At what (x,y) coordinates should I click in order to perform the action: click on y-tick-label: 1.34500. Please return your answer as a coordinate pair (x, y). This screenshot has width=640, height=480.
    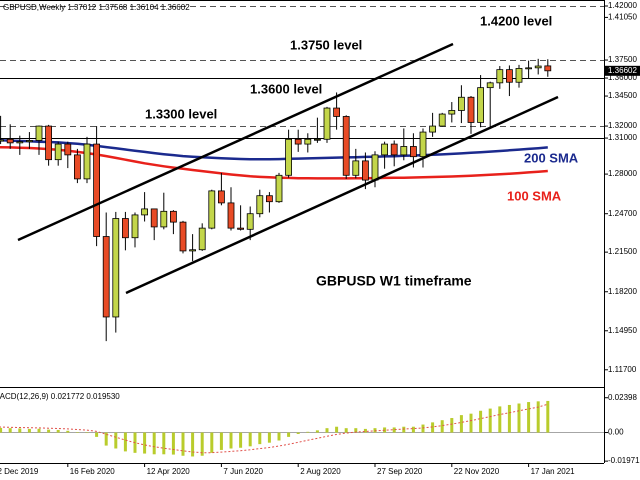
    Looking at the image, I should click on (622, 95).